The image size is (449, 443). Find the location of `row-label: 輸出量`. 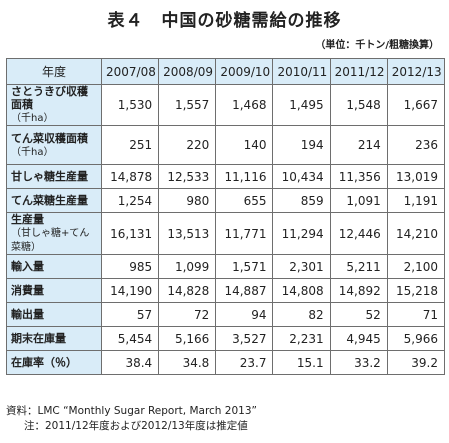

row-label: 輸出量 is located at coordinates (54, 314).